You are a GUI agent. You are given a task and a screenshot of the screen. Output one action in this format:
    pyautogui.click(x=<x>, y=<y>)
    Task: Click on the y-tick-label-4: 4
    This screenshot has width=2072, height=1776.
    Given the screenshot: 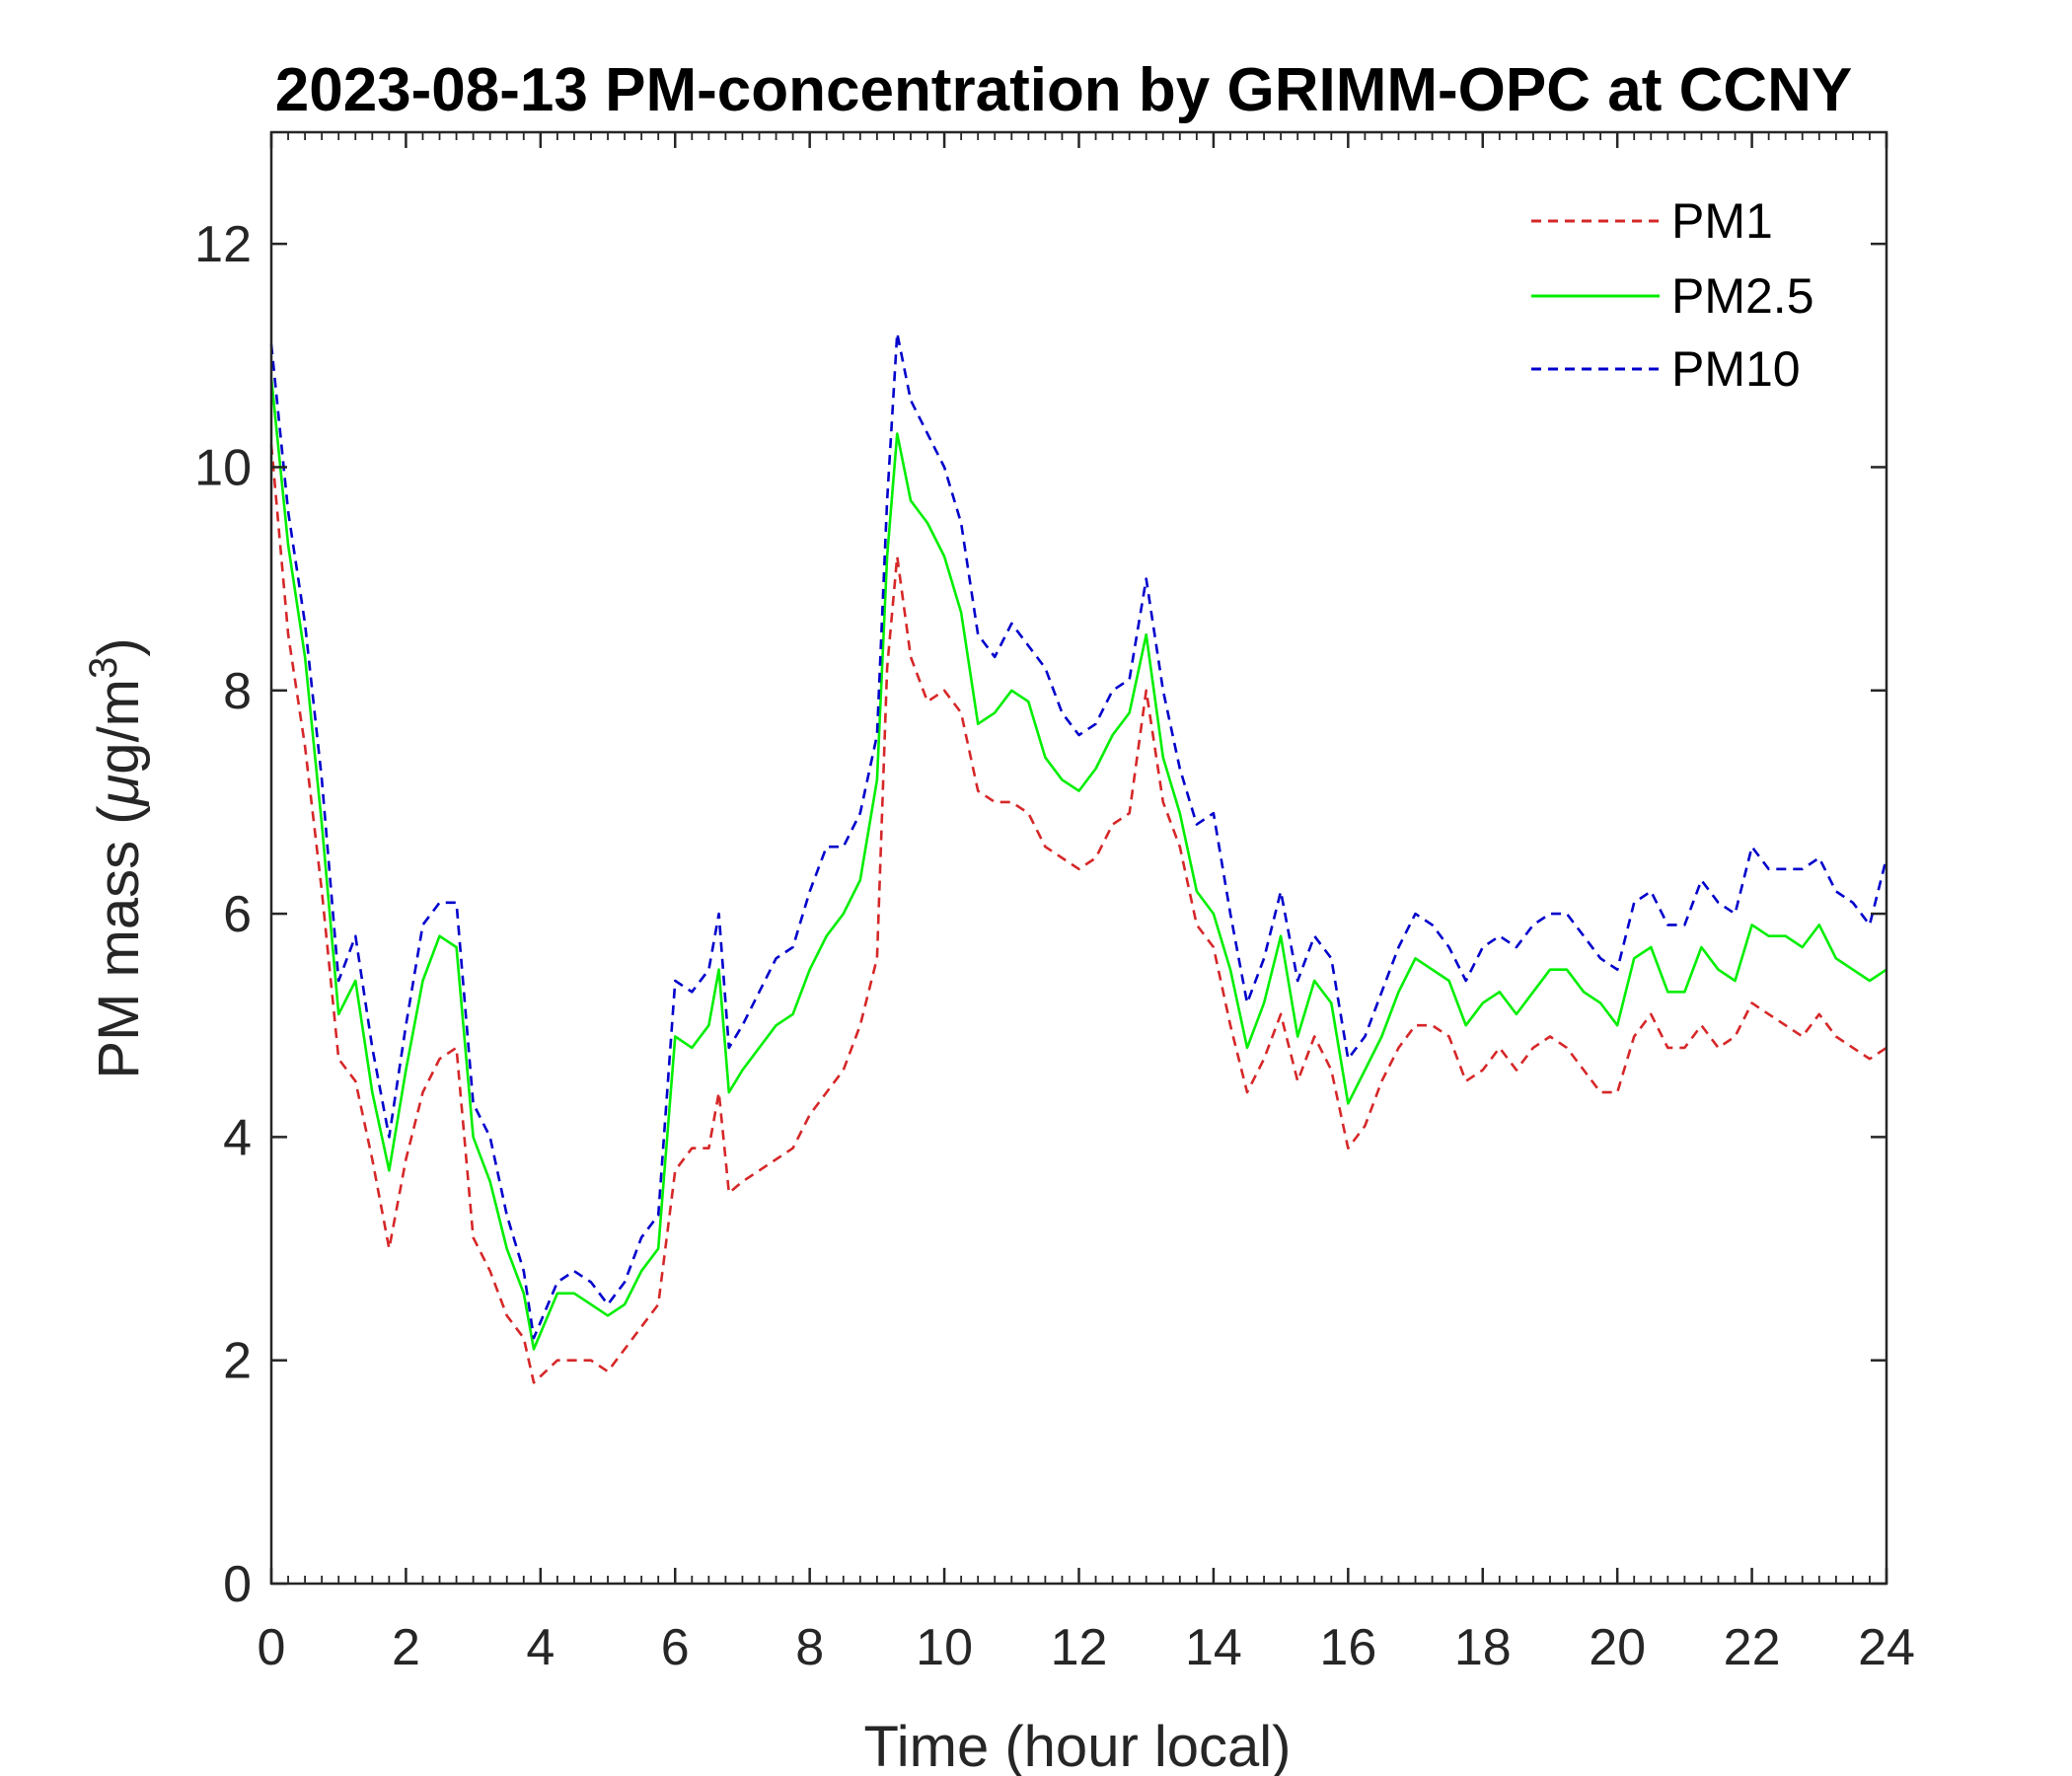 What is the action you would take?
    pyautogui.click(x=238, y=1137)
    